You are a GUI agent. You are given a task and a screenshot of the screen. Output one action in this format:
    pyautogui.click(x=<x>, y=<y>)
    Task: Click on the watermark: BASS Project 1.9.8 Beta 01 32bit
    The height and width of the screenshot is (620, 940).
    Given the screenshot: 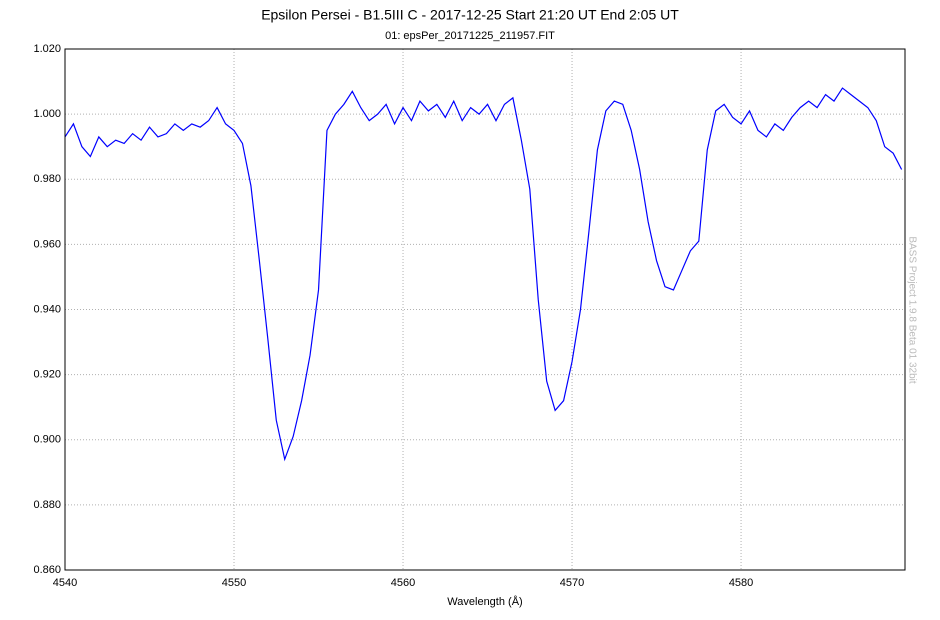 What is the action you would take?
    pyautogui.click(x=911, y=310)
    